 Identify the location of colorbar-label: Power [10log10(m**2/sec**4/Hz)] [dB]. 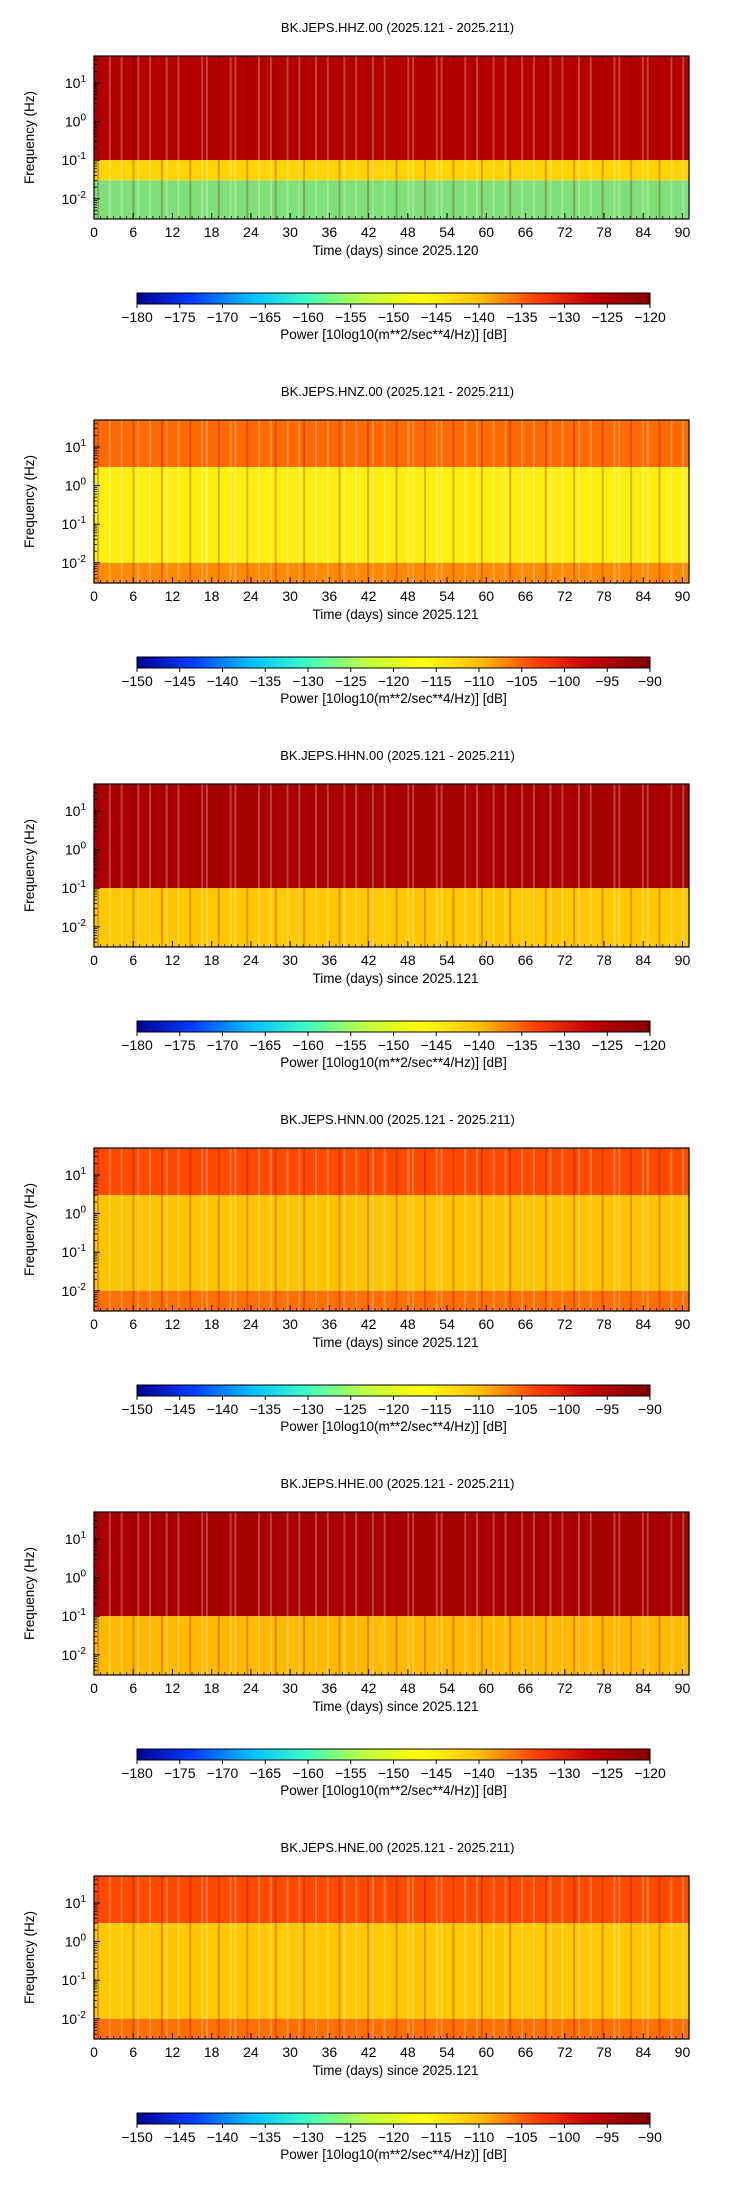
(393, 698).